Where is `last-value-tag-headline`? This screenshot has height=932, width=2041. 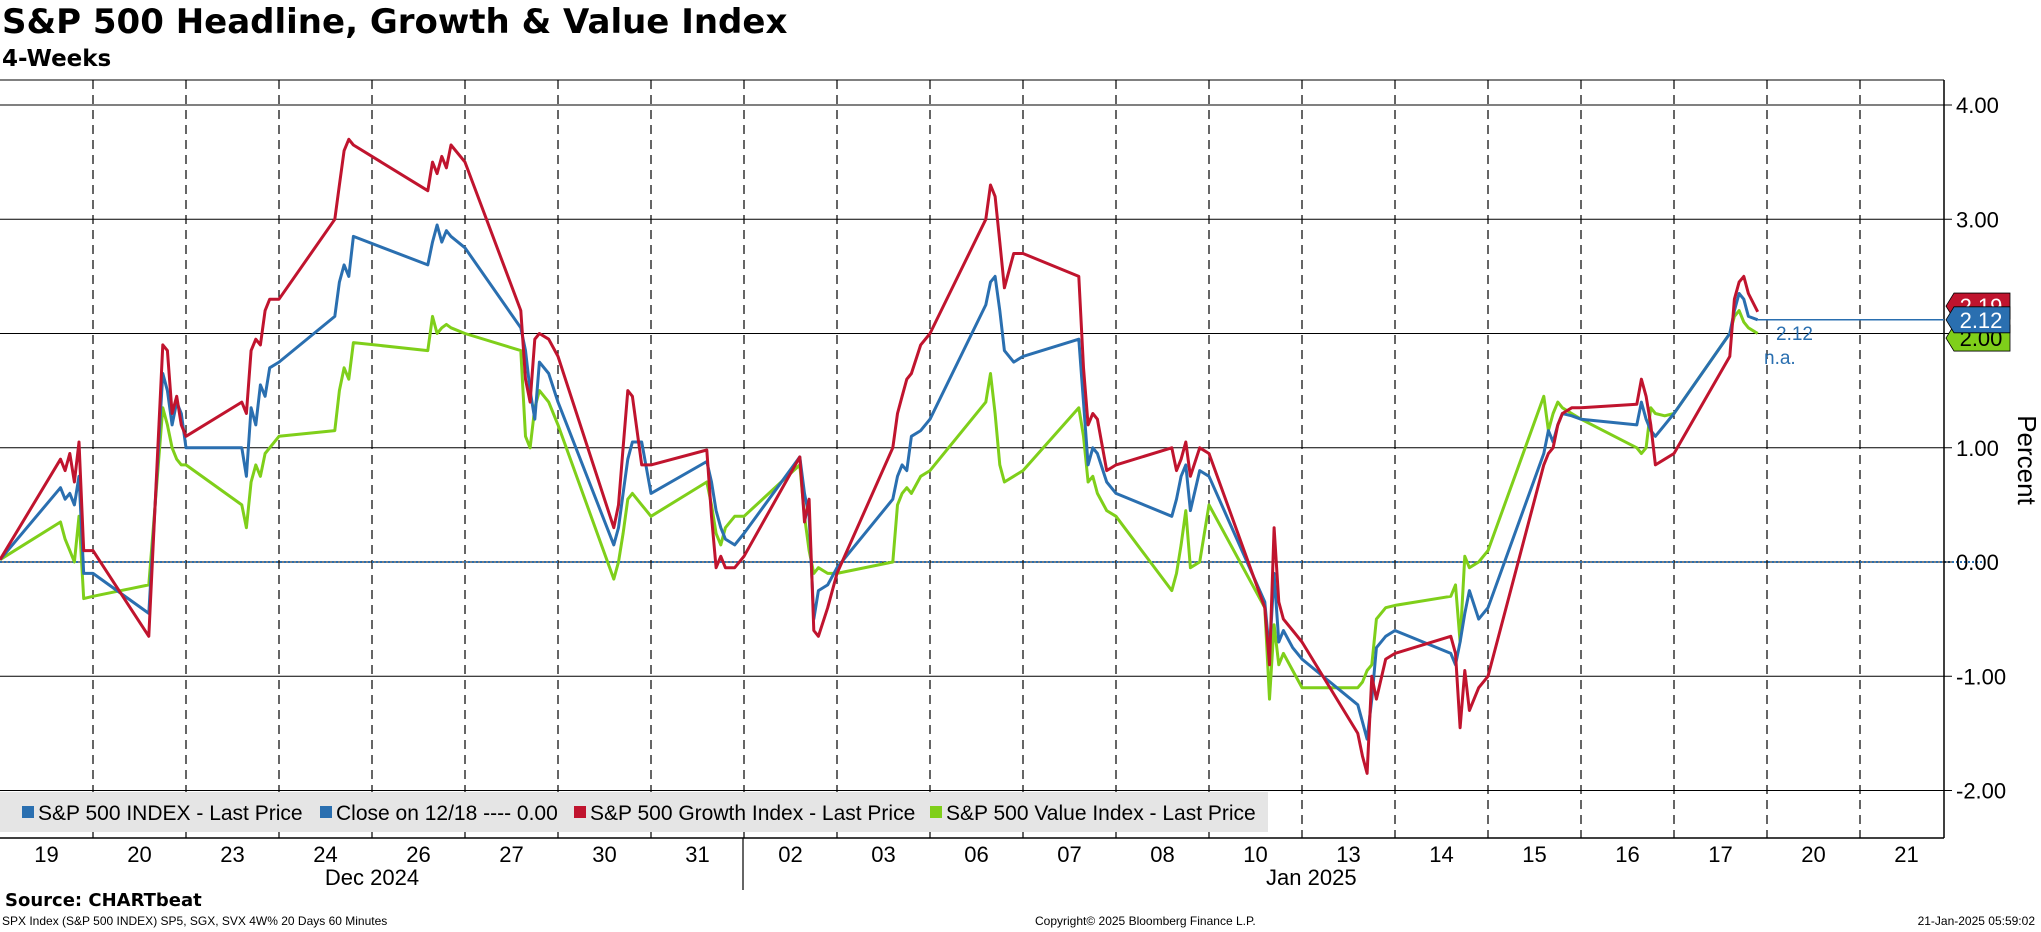
last-value-tag-headline is located at coordinates (1978, 320).